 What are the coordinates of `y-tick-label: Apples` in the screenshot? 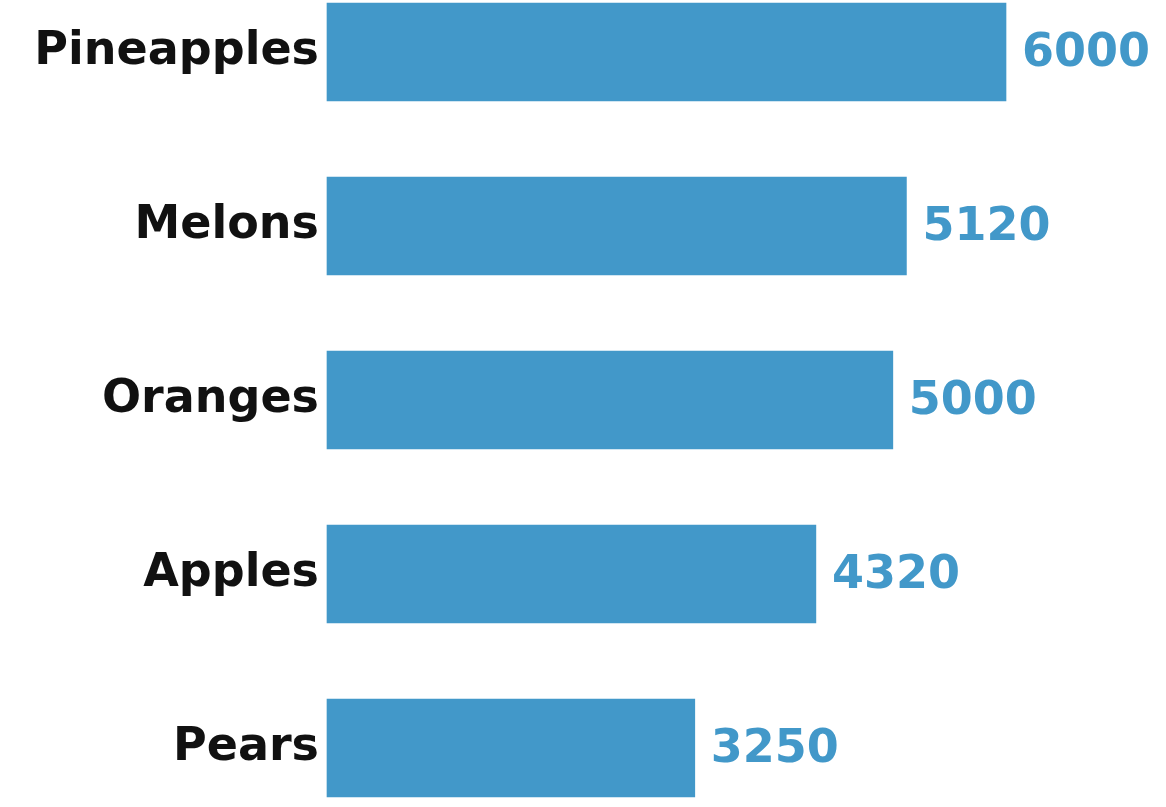 It's located at (231, 569).